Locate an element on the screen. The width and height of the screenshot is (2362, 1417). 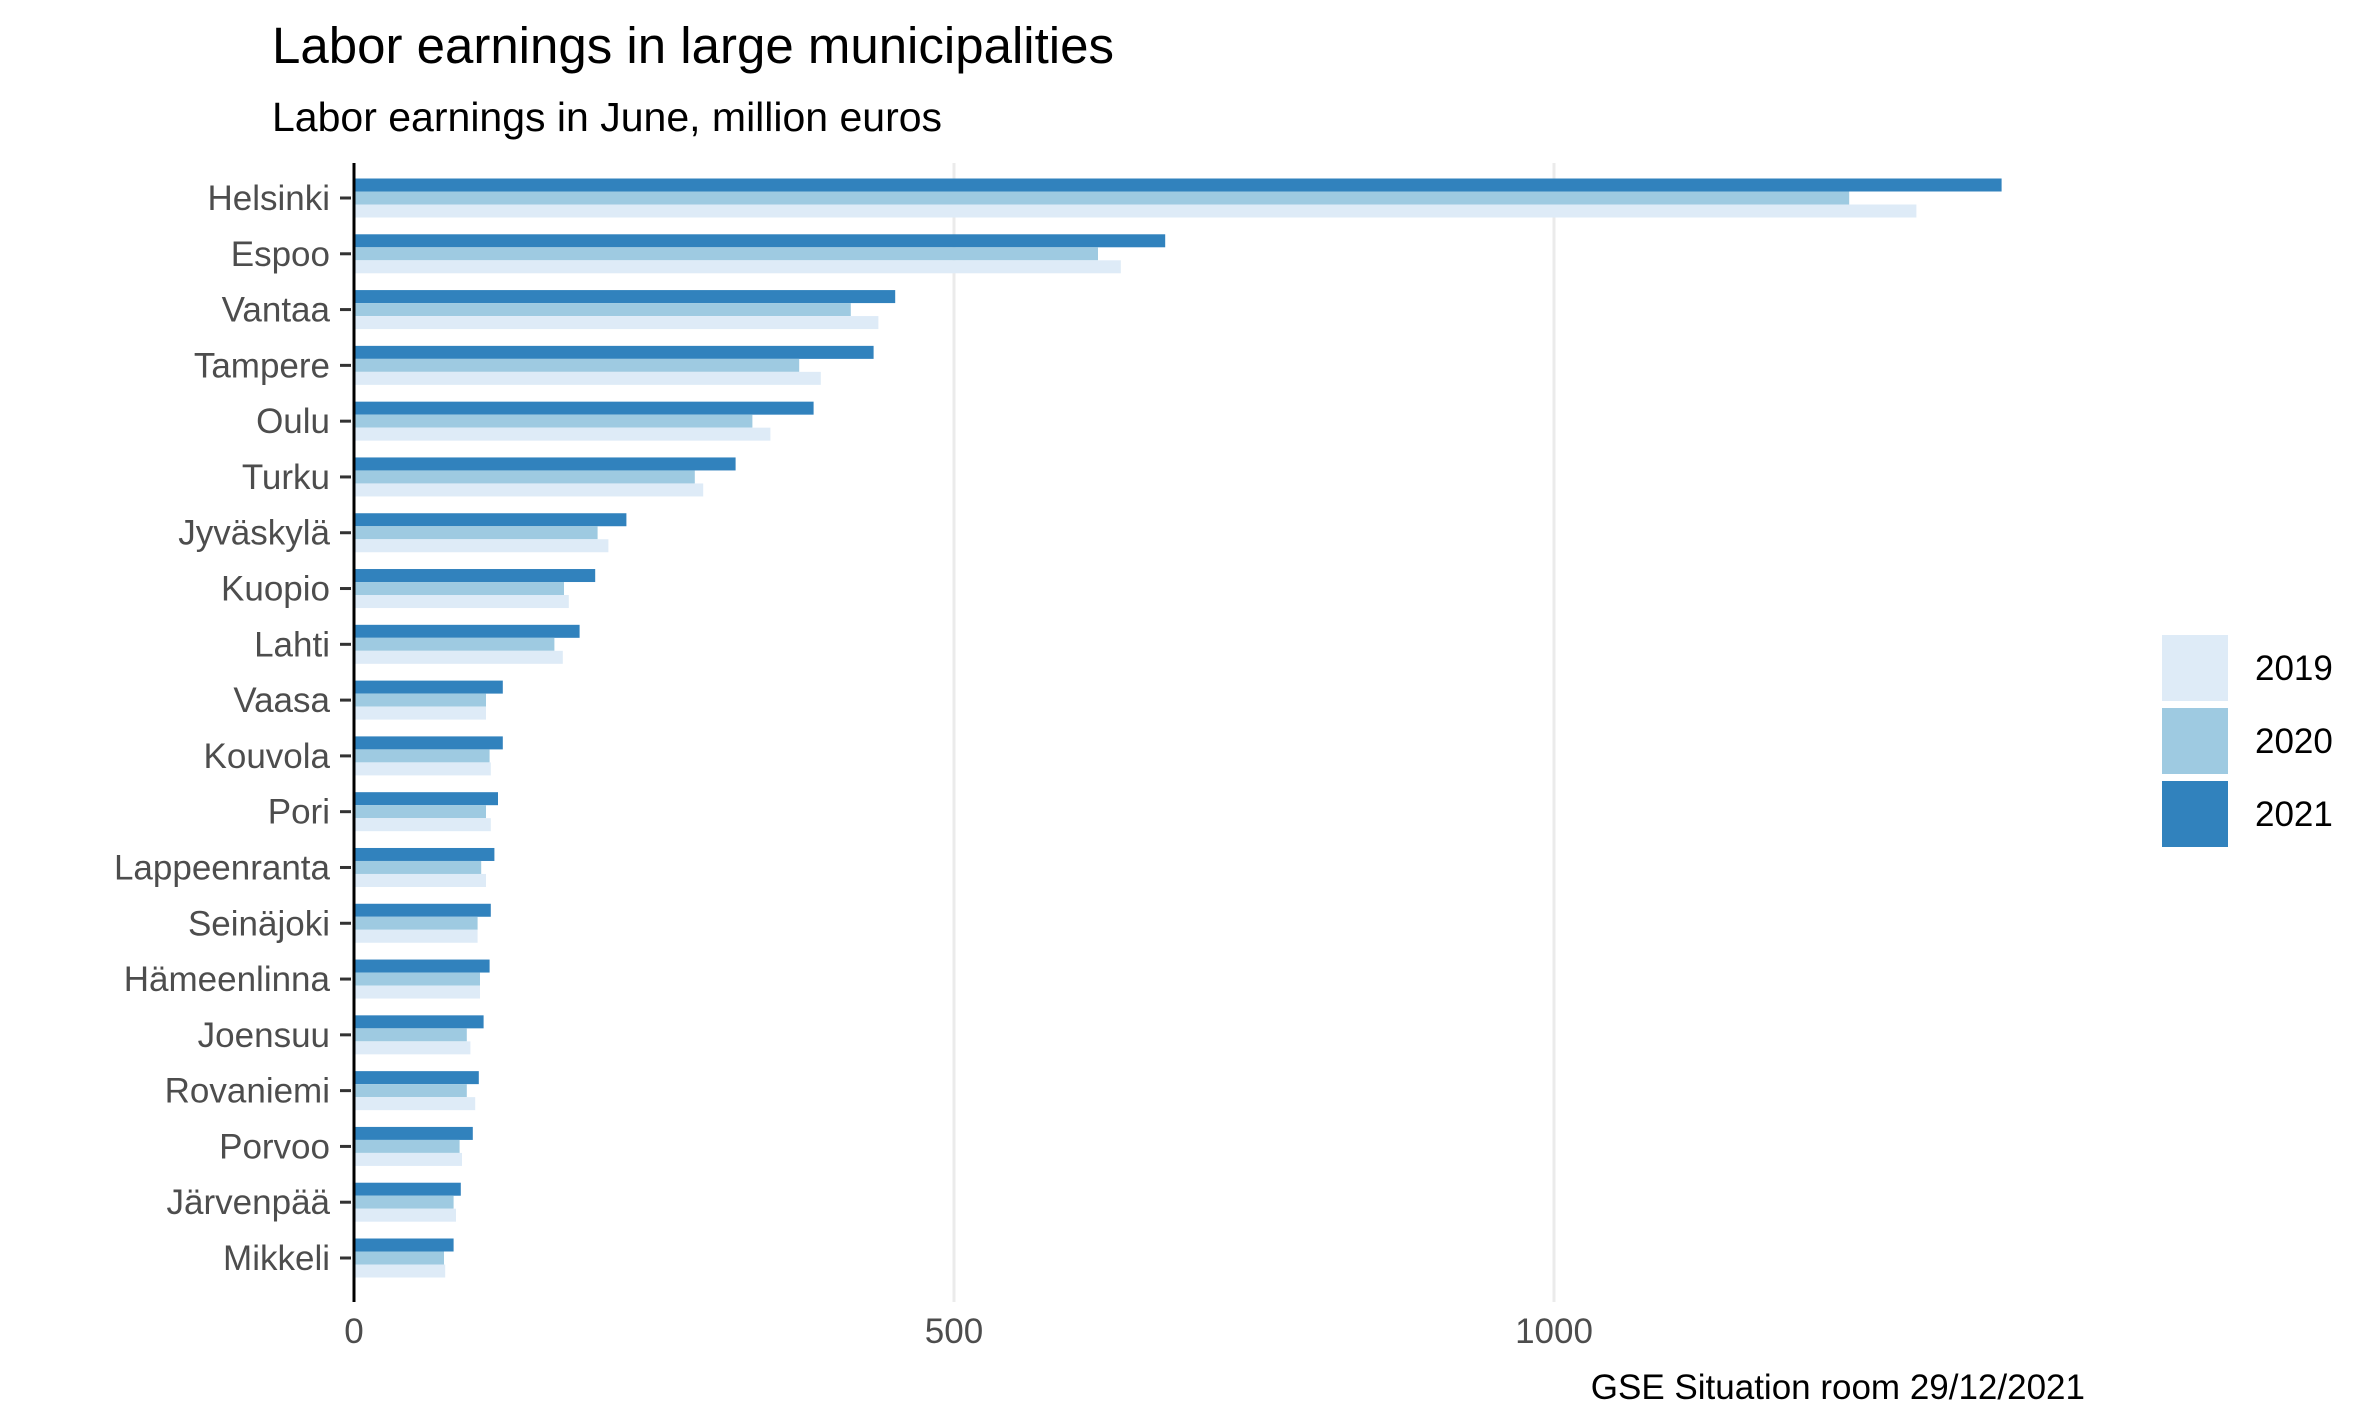
legend-label-2020: 2020 is located at coordinates (2294, 741).